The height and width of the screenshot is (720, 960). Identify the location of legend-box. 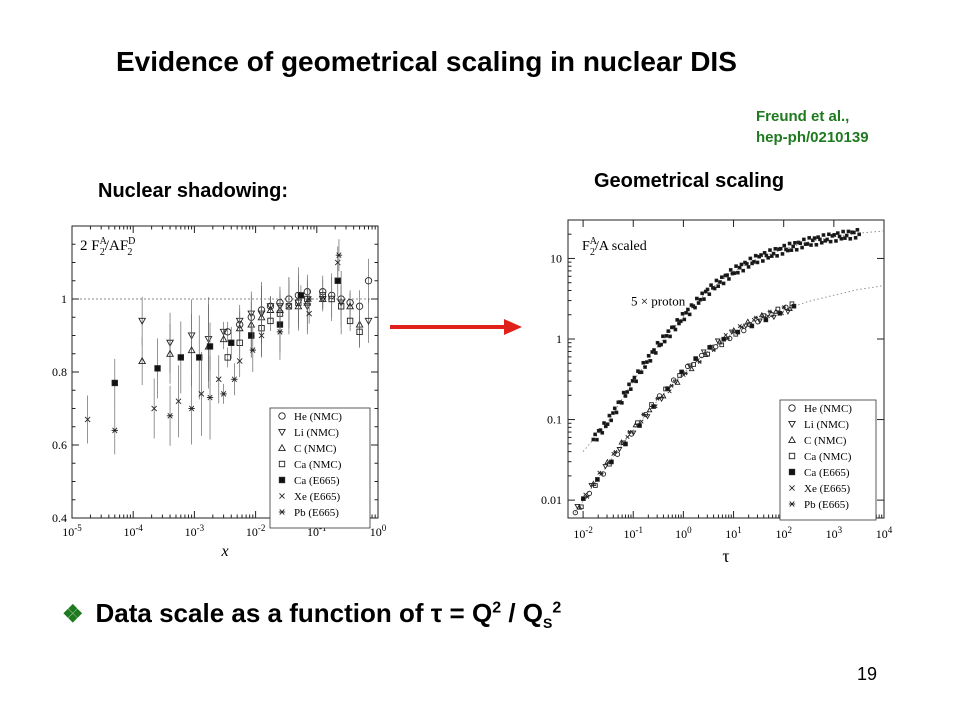
(828, 460).